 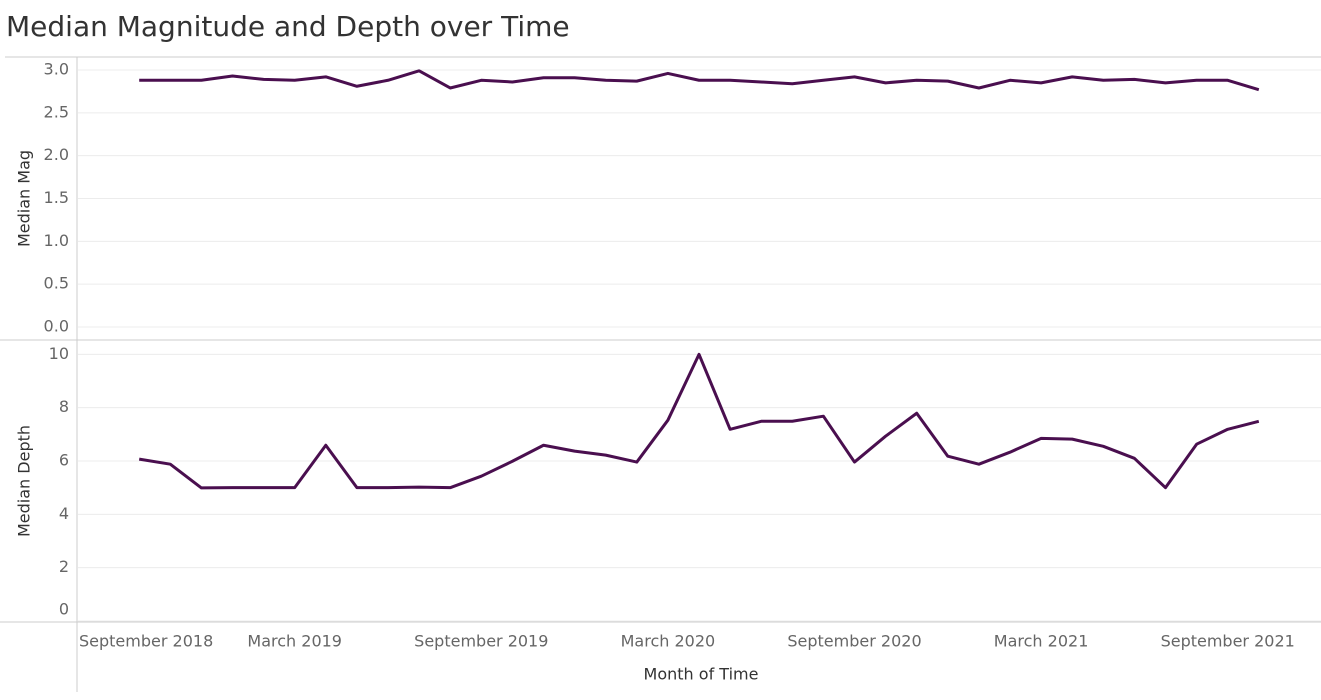 I want to click on y-tick-label: 3.0, so click(x=56, y=69).